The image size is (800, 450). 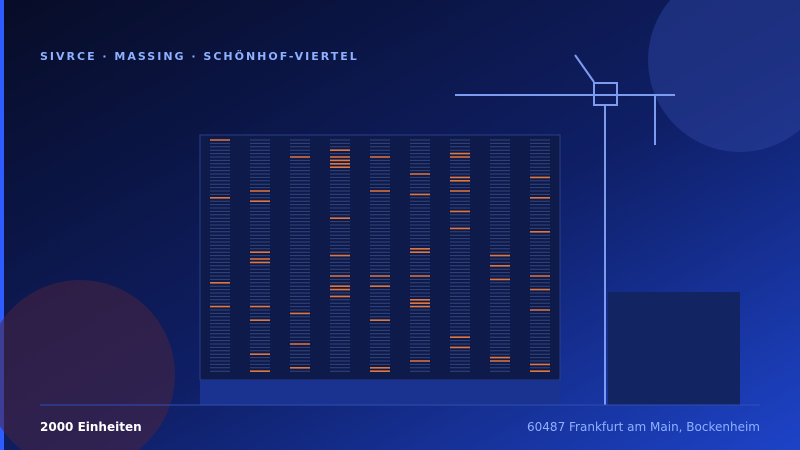 I want to click on address: 60487 Frankfurt am Main, Bockenheim, so click(x=643, y=427).